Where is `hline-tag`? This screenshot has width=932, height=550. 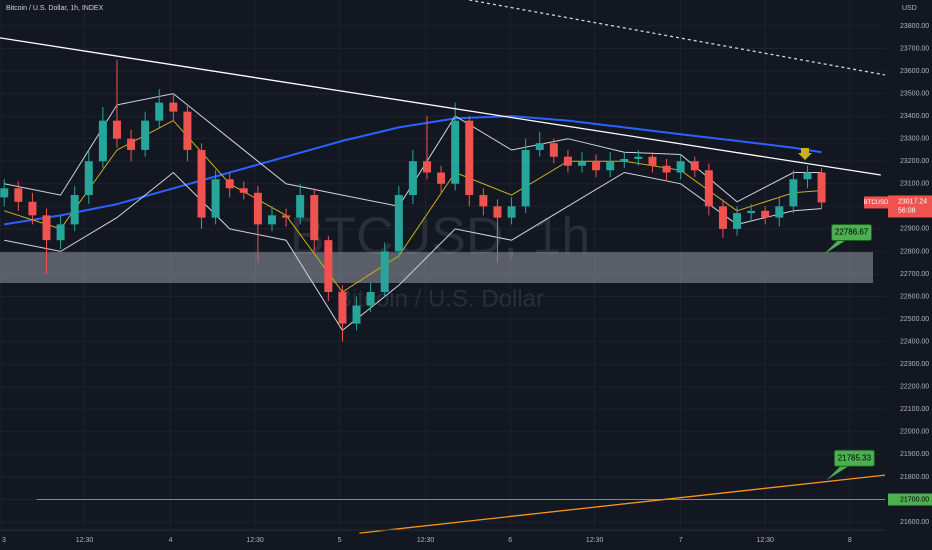 hline-tag is located at coordinates (910, 499).